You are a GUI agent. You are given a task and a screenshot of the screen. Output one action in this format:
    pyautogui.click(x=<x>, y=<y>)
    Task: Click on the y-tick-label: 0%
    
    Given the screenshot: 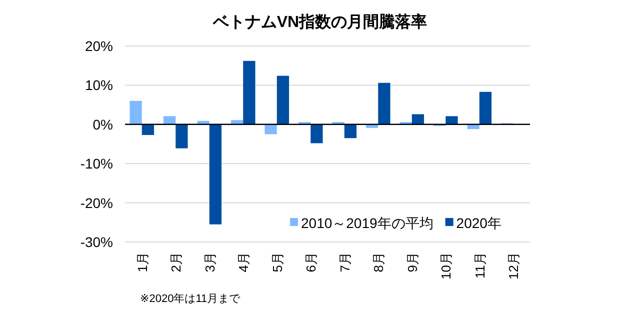 What is the action you would take?
    pyautogui.click(x=102, y=124)
    